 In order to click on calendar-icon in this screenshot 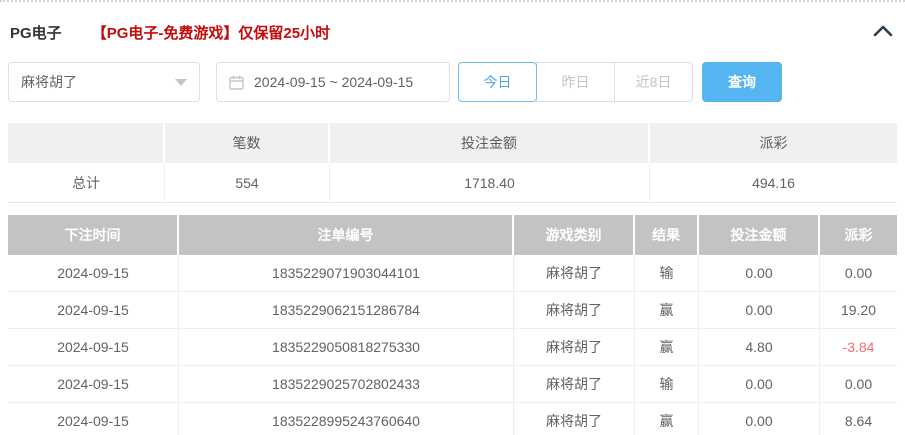, I will do `click(236, 82)`.